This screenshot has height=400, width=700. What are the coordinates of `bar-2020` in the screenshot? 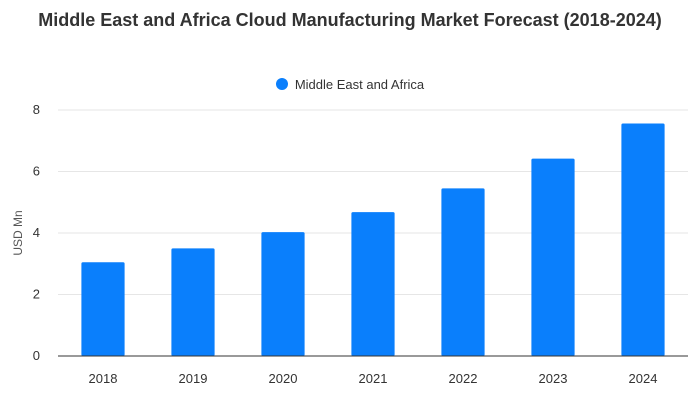 It's located at (283, 294).